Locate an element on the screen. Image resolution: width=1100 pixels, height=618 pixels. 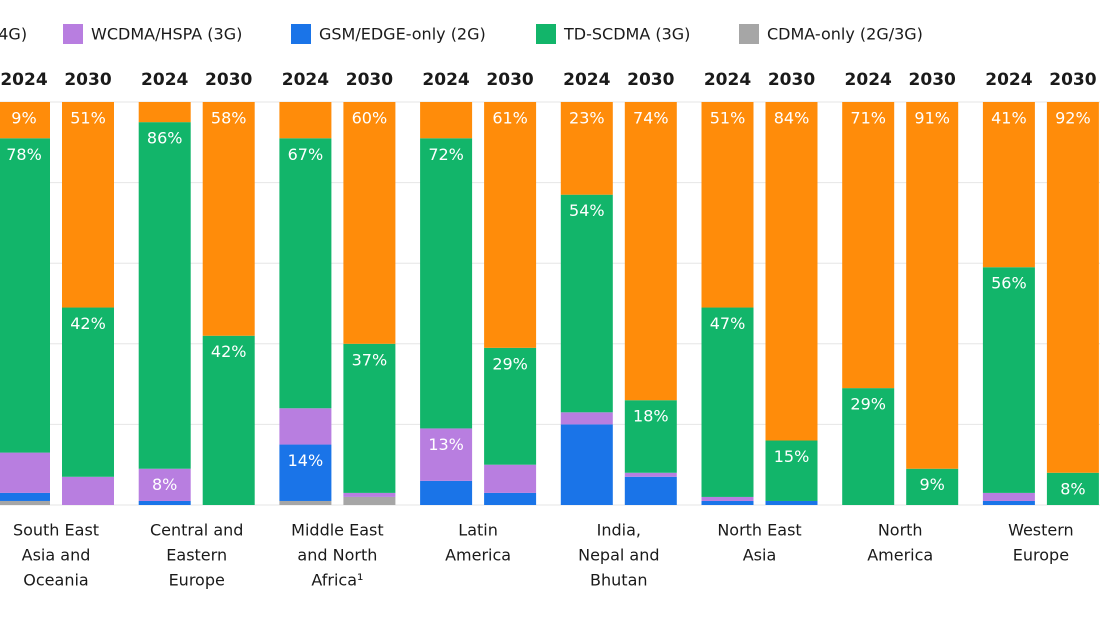
legend-label: TD-SCDMA (3G) is located at coordinates (626, 34).